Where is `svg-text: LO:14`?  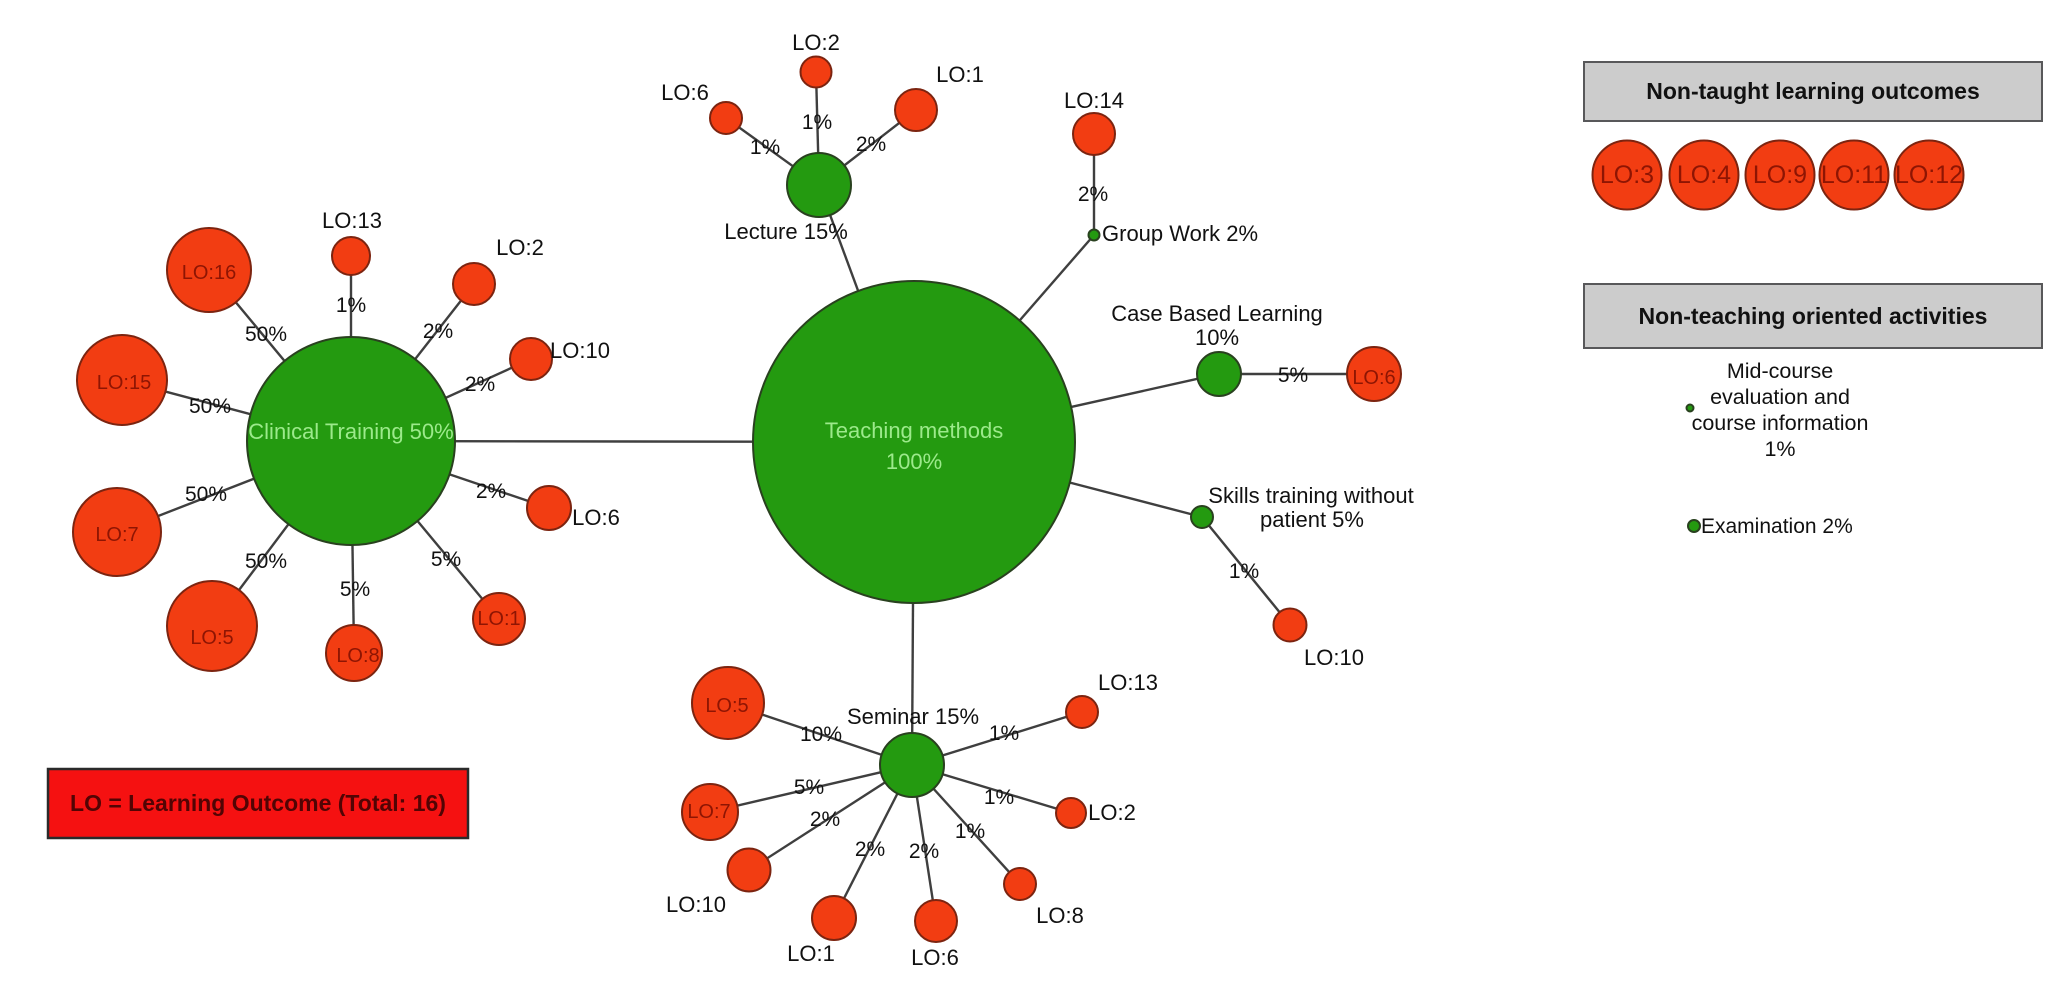 svg-text: LO:14 is located at coordinates (1094, 100).